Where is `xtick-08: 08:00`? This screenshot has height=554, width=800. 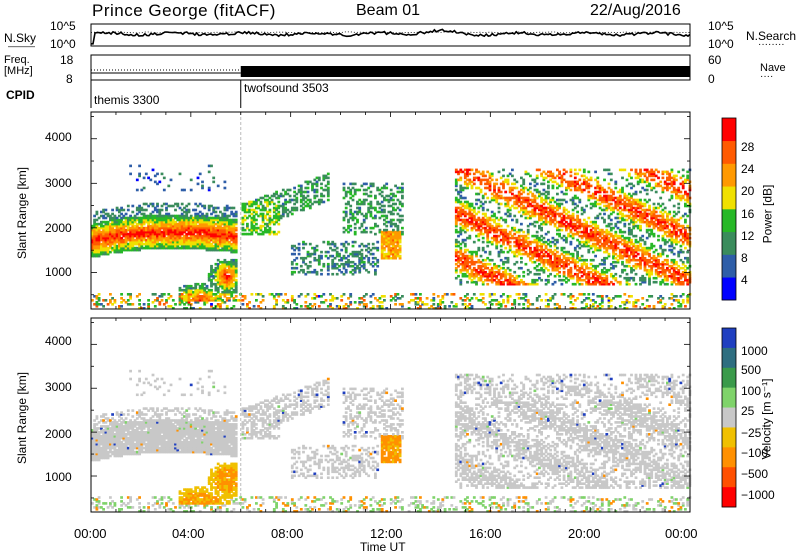
xtick-08: 08:00 is located at coordinates (287, 533).